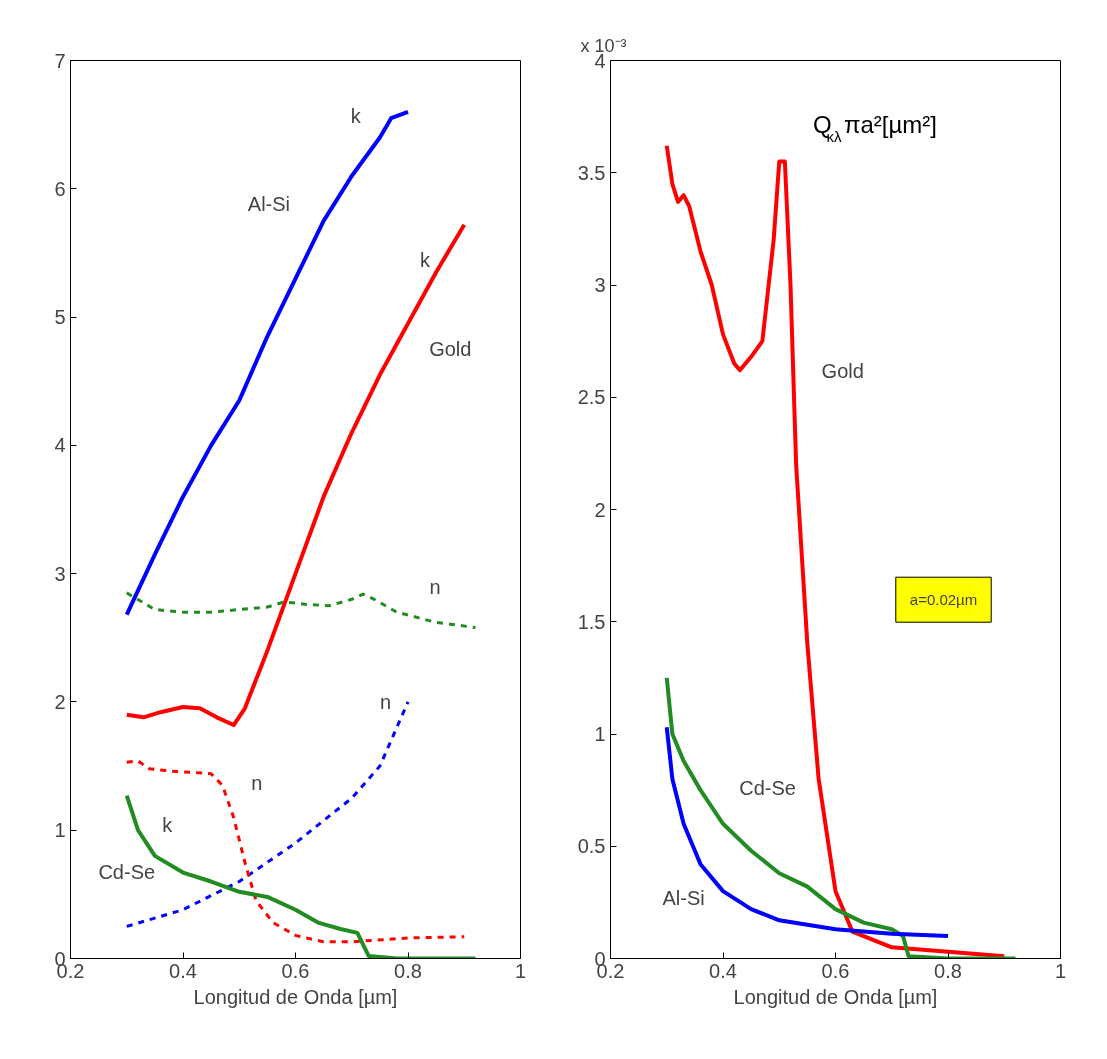  Describe the element at coordinates (591, 621) in the screenshot. I see `y-tick-label: 1.5` at that location.